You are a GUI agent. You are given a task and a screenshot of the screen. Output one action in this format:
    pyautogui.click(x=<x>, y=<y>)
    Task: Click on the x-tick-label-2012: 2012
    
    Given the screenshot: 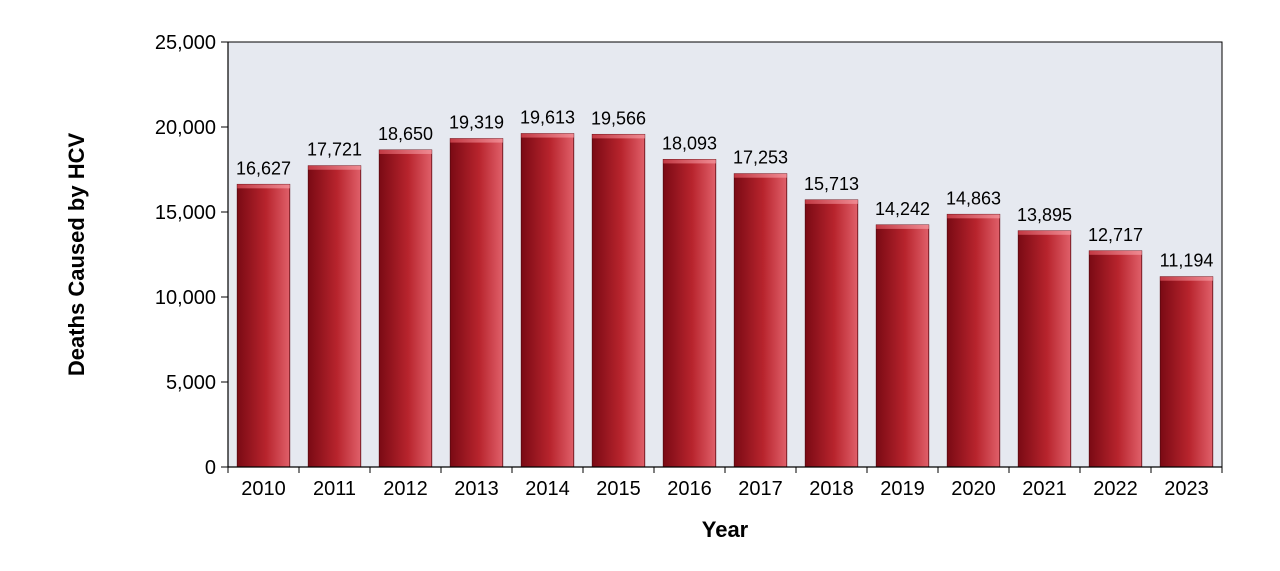 What is the action you would take?
    pyautogui.click(x=405, y=489)
    